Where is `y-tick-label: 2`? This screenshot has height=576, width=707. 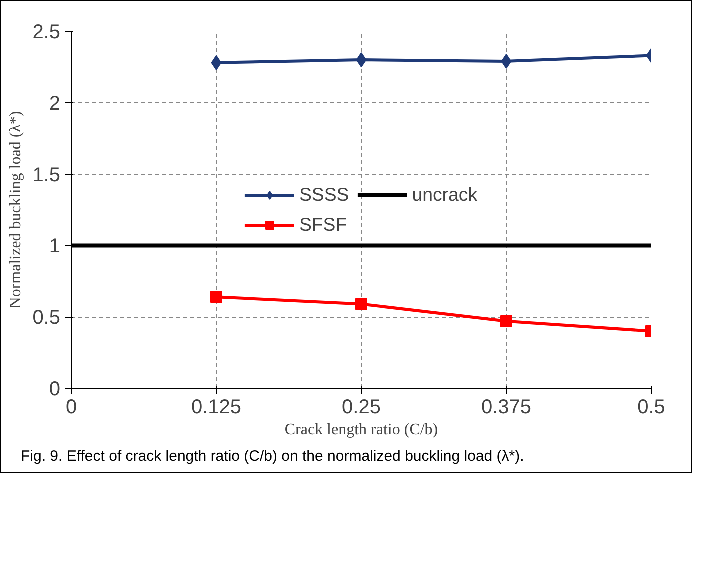
y-tick-label: 2 is located at coordinates (54, 103).